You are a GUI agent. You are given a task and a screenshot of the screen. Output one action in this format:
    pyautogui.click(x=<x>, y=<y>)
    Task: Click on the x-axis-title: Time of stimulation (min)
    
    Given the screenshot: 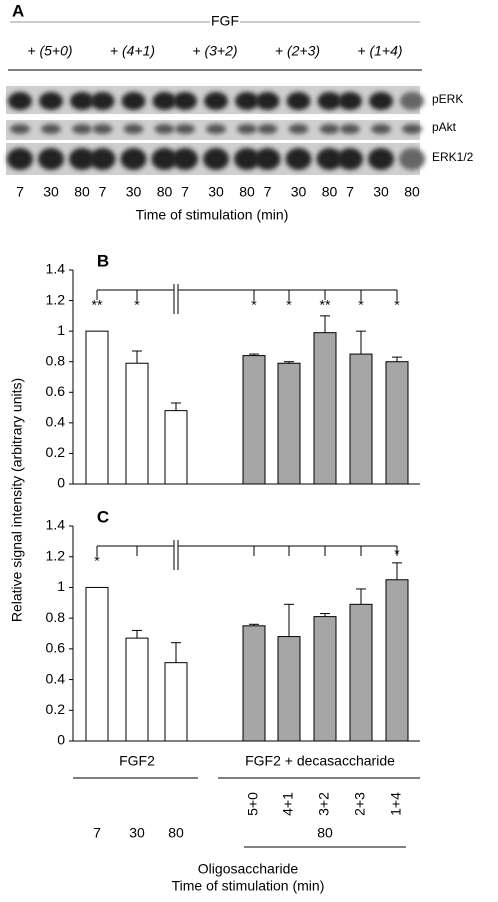 What is the action you would take?
    pyautogui.click(x=212, y=215)
    